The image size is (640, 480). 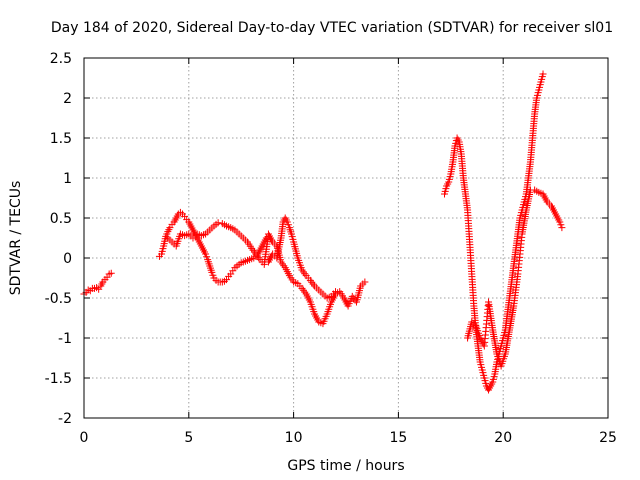 What do you see at coordinates (67, 259) in the screenshot?
I see `y-tick-label: 0` at bounding box center [67, 259].